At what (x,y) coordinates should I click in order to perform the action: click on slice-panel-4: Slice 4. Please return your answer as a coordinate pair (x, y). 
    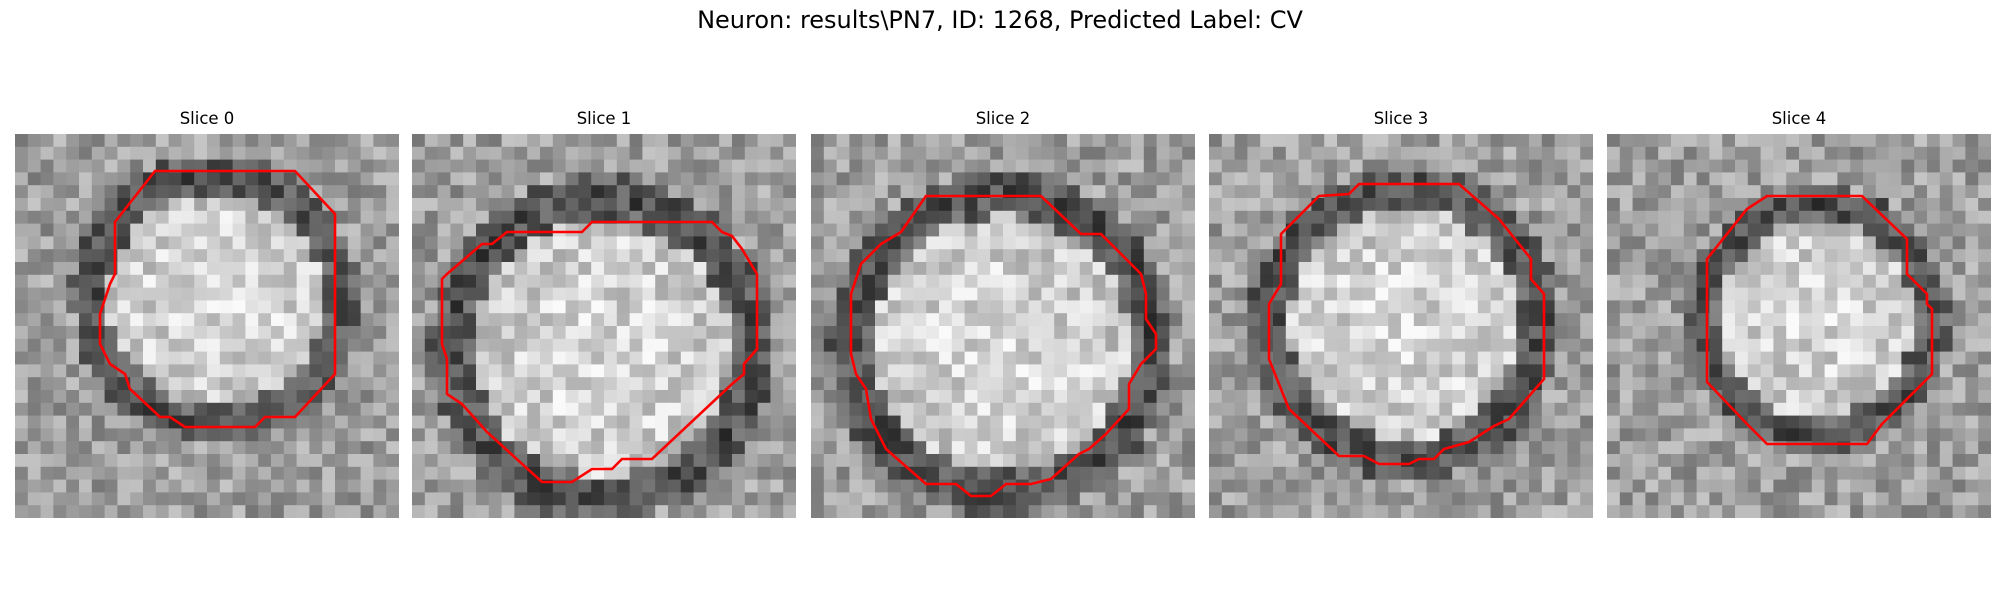
    Looking at the image, I should click on (1799, 313).